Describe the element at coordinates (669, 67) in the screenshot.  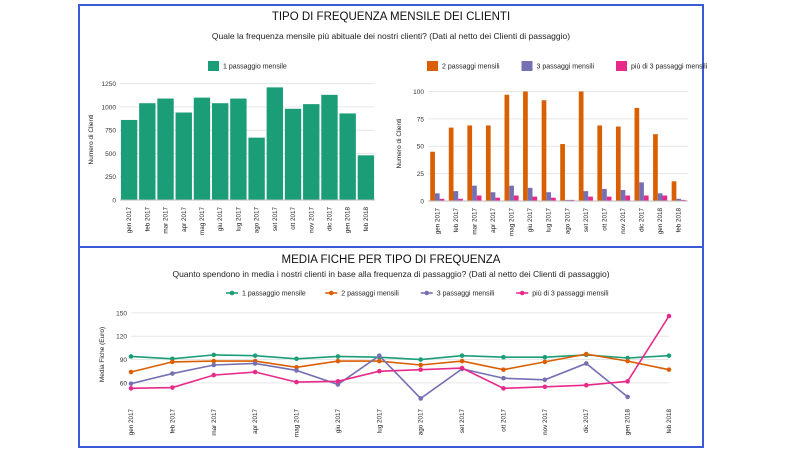
I see `chart2-legend-label: più di 3 passaggi mensili` at that location.